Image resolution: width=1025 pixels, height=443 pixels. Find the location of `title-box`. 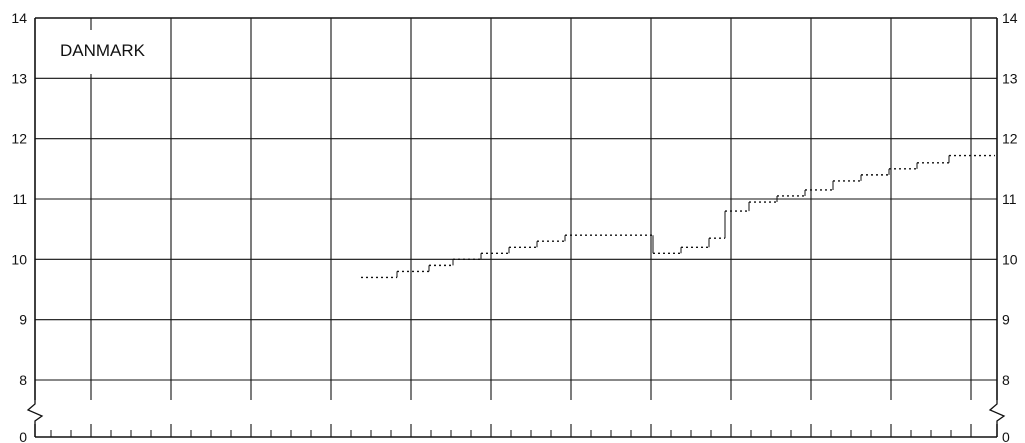

title-box is located at coordinates (100, 52).